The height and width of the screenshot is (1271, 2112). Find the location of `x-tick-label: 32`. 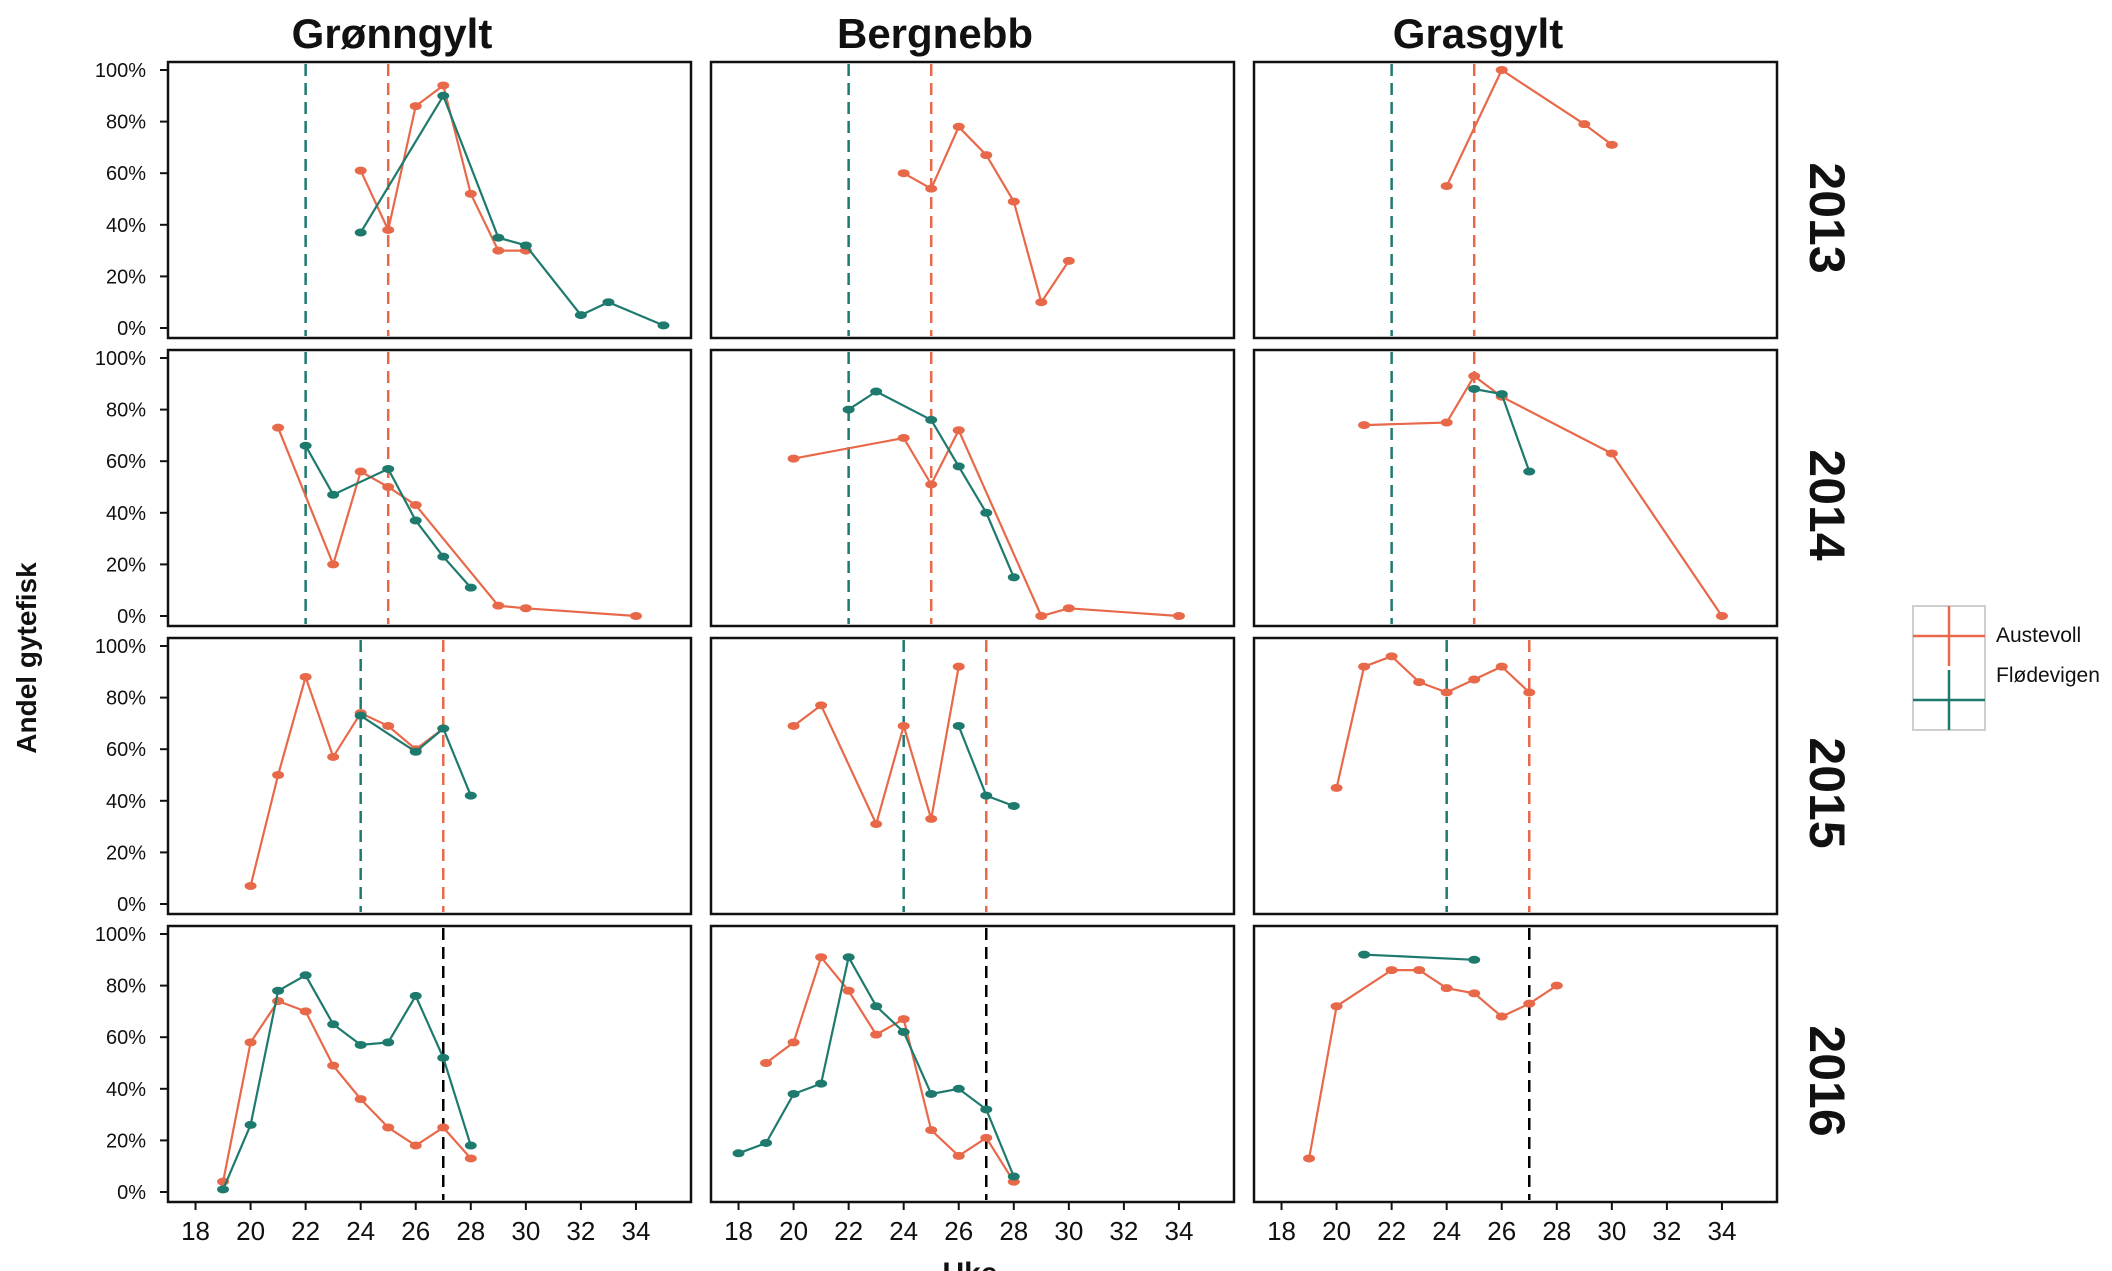

x-tick-label: 32 is located at coordinates (580, 1231).